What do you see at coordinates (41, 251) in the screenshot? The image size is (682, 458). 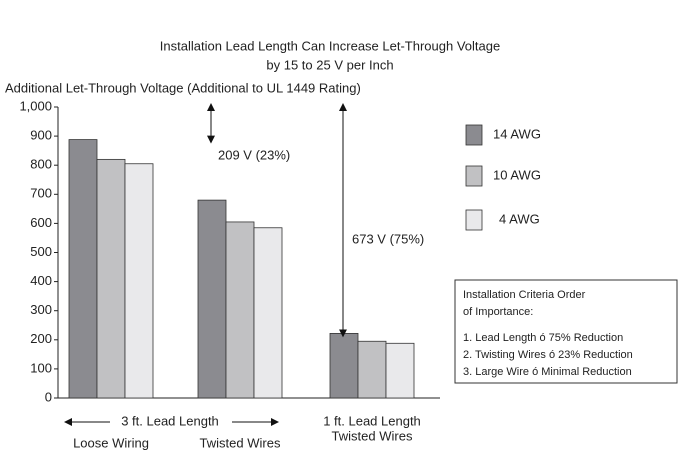 I see `y-tick-label: 500` at bounding box center [41, 251].